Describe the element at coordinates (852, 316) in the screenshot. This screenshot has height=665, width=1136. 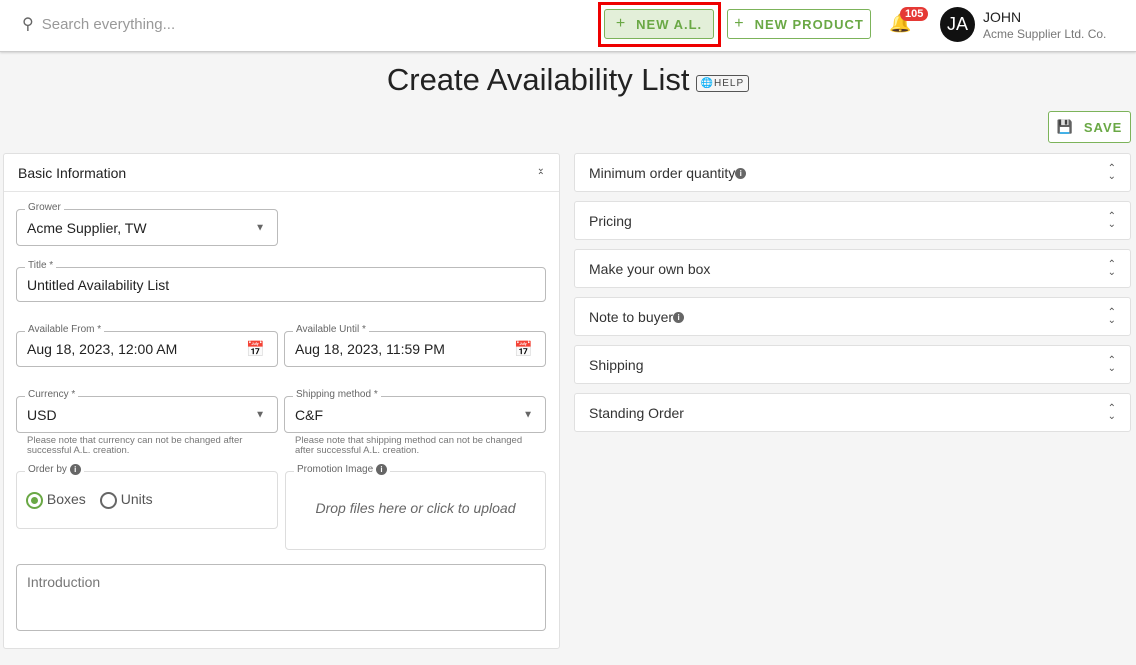
I see `section-note-to-buyer: Note to buyer i ⌃ ⌄` at that location.